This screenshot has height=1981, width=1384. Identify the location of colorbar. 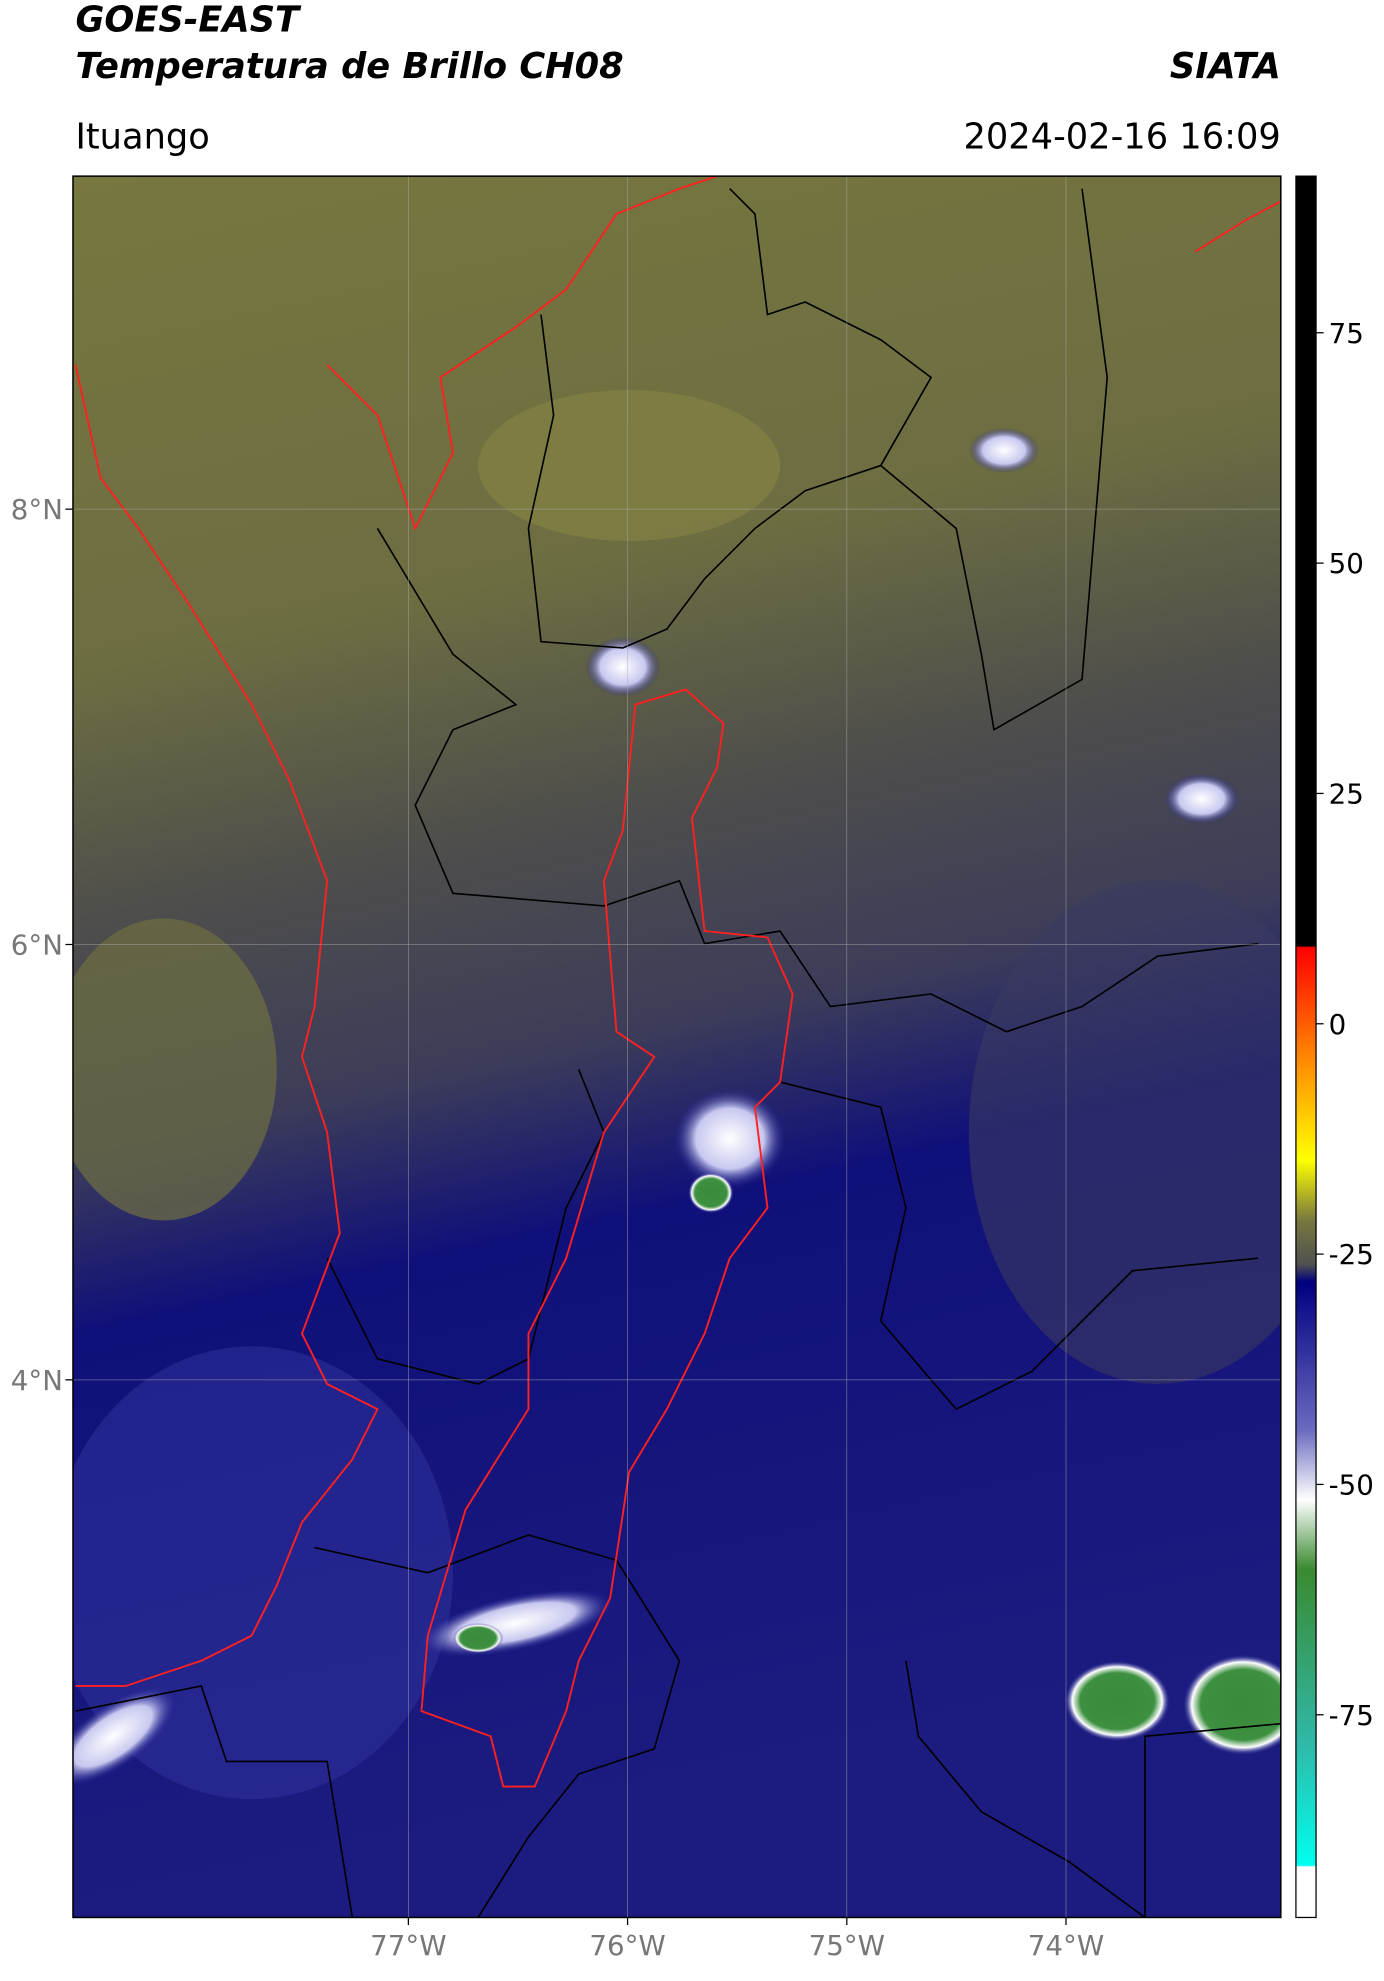
(1306, 1047).